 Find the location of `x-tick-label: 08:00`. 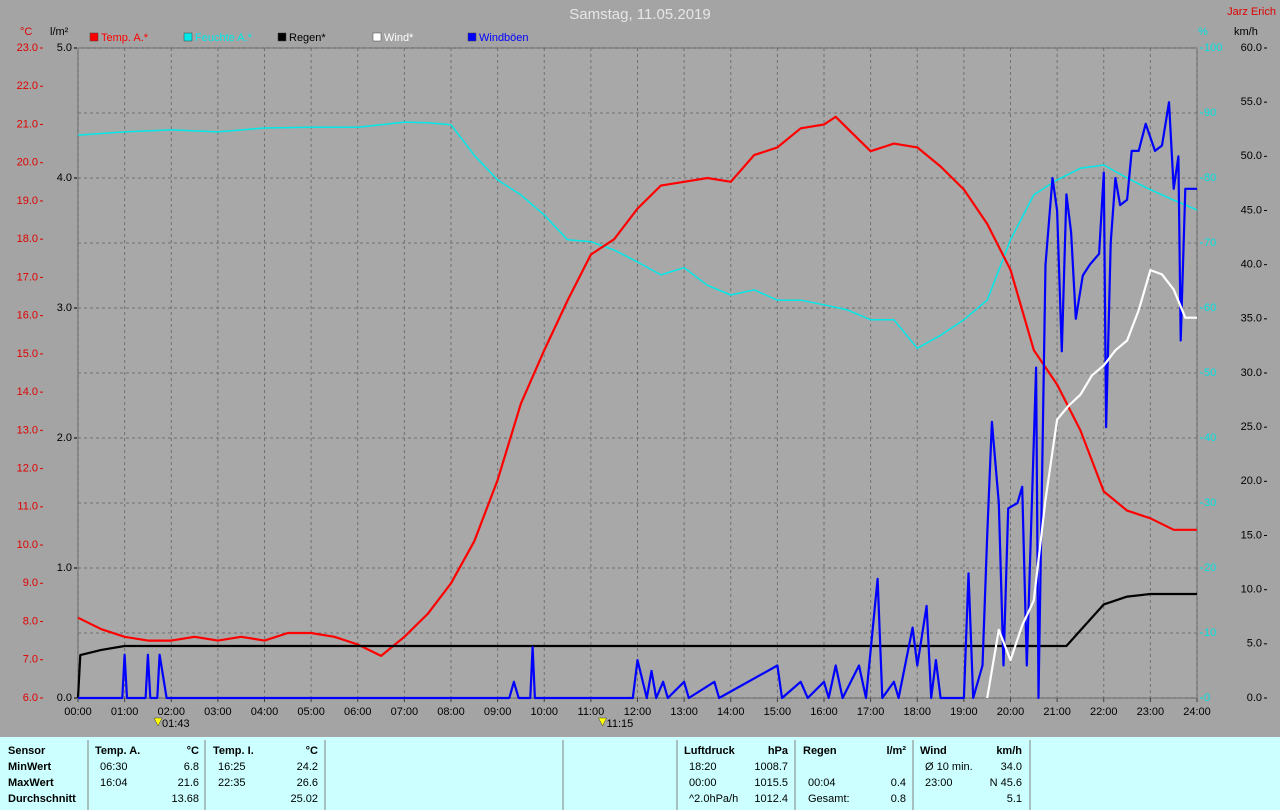

x-tick-label: 08:00 is located at coordinates (451, 712).